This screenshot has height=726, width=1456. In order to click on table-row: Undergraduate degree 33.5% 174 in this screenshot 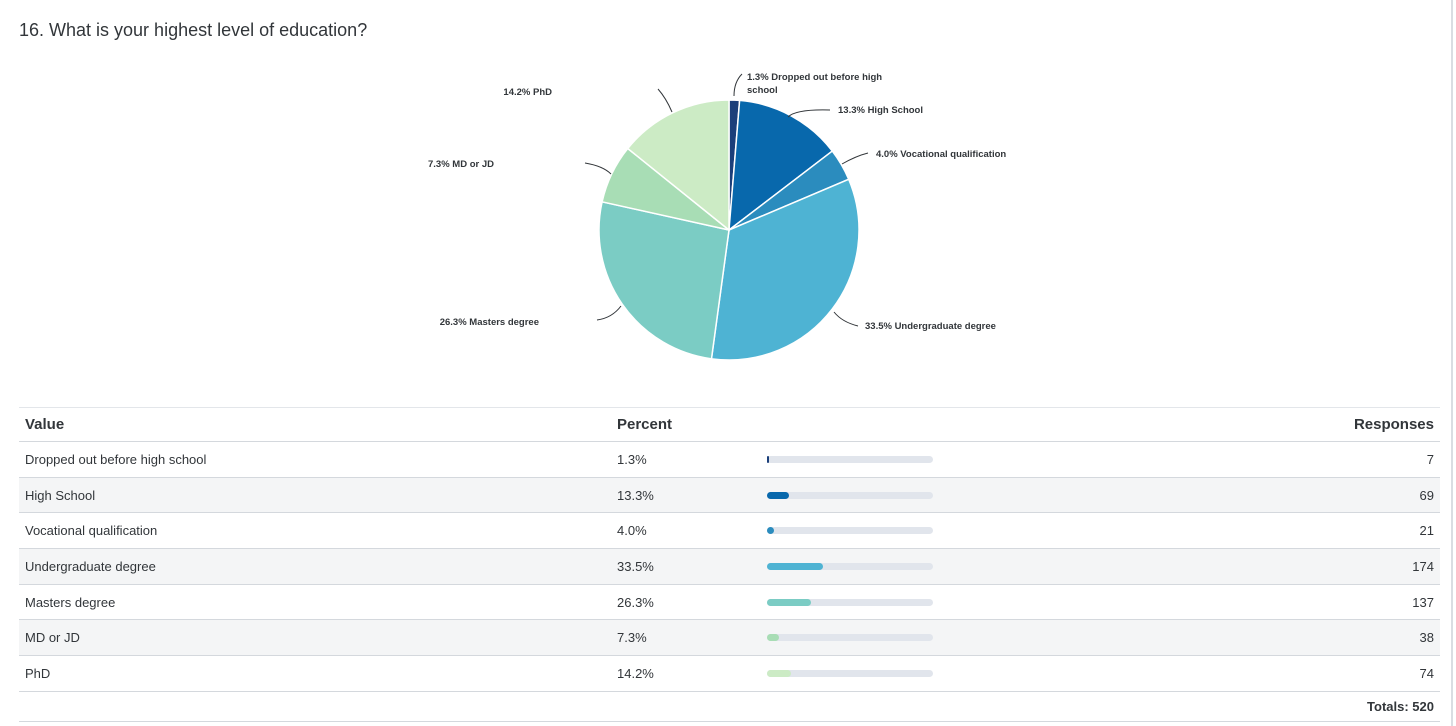, I will do `click(729, 566)`.